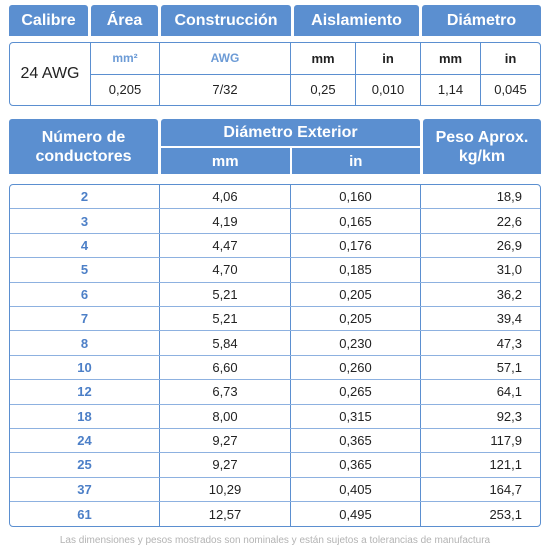 Image resolution: width=550 pixels, height=550 pixels. I want to click on peso-cell: 253,1, so click(505, 514).